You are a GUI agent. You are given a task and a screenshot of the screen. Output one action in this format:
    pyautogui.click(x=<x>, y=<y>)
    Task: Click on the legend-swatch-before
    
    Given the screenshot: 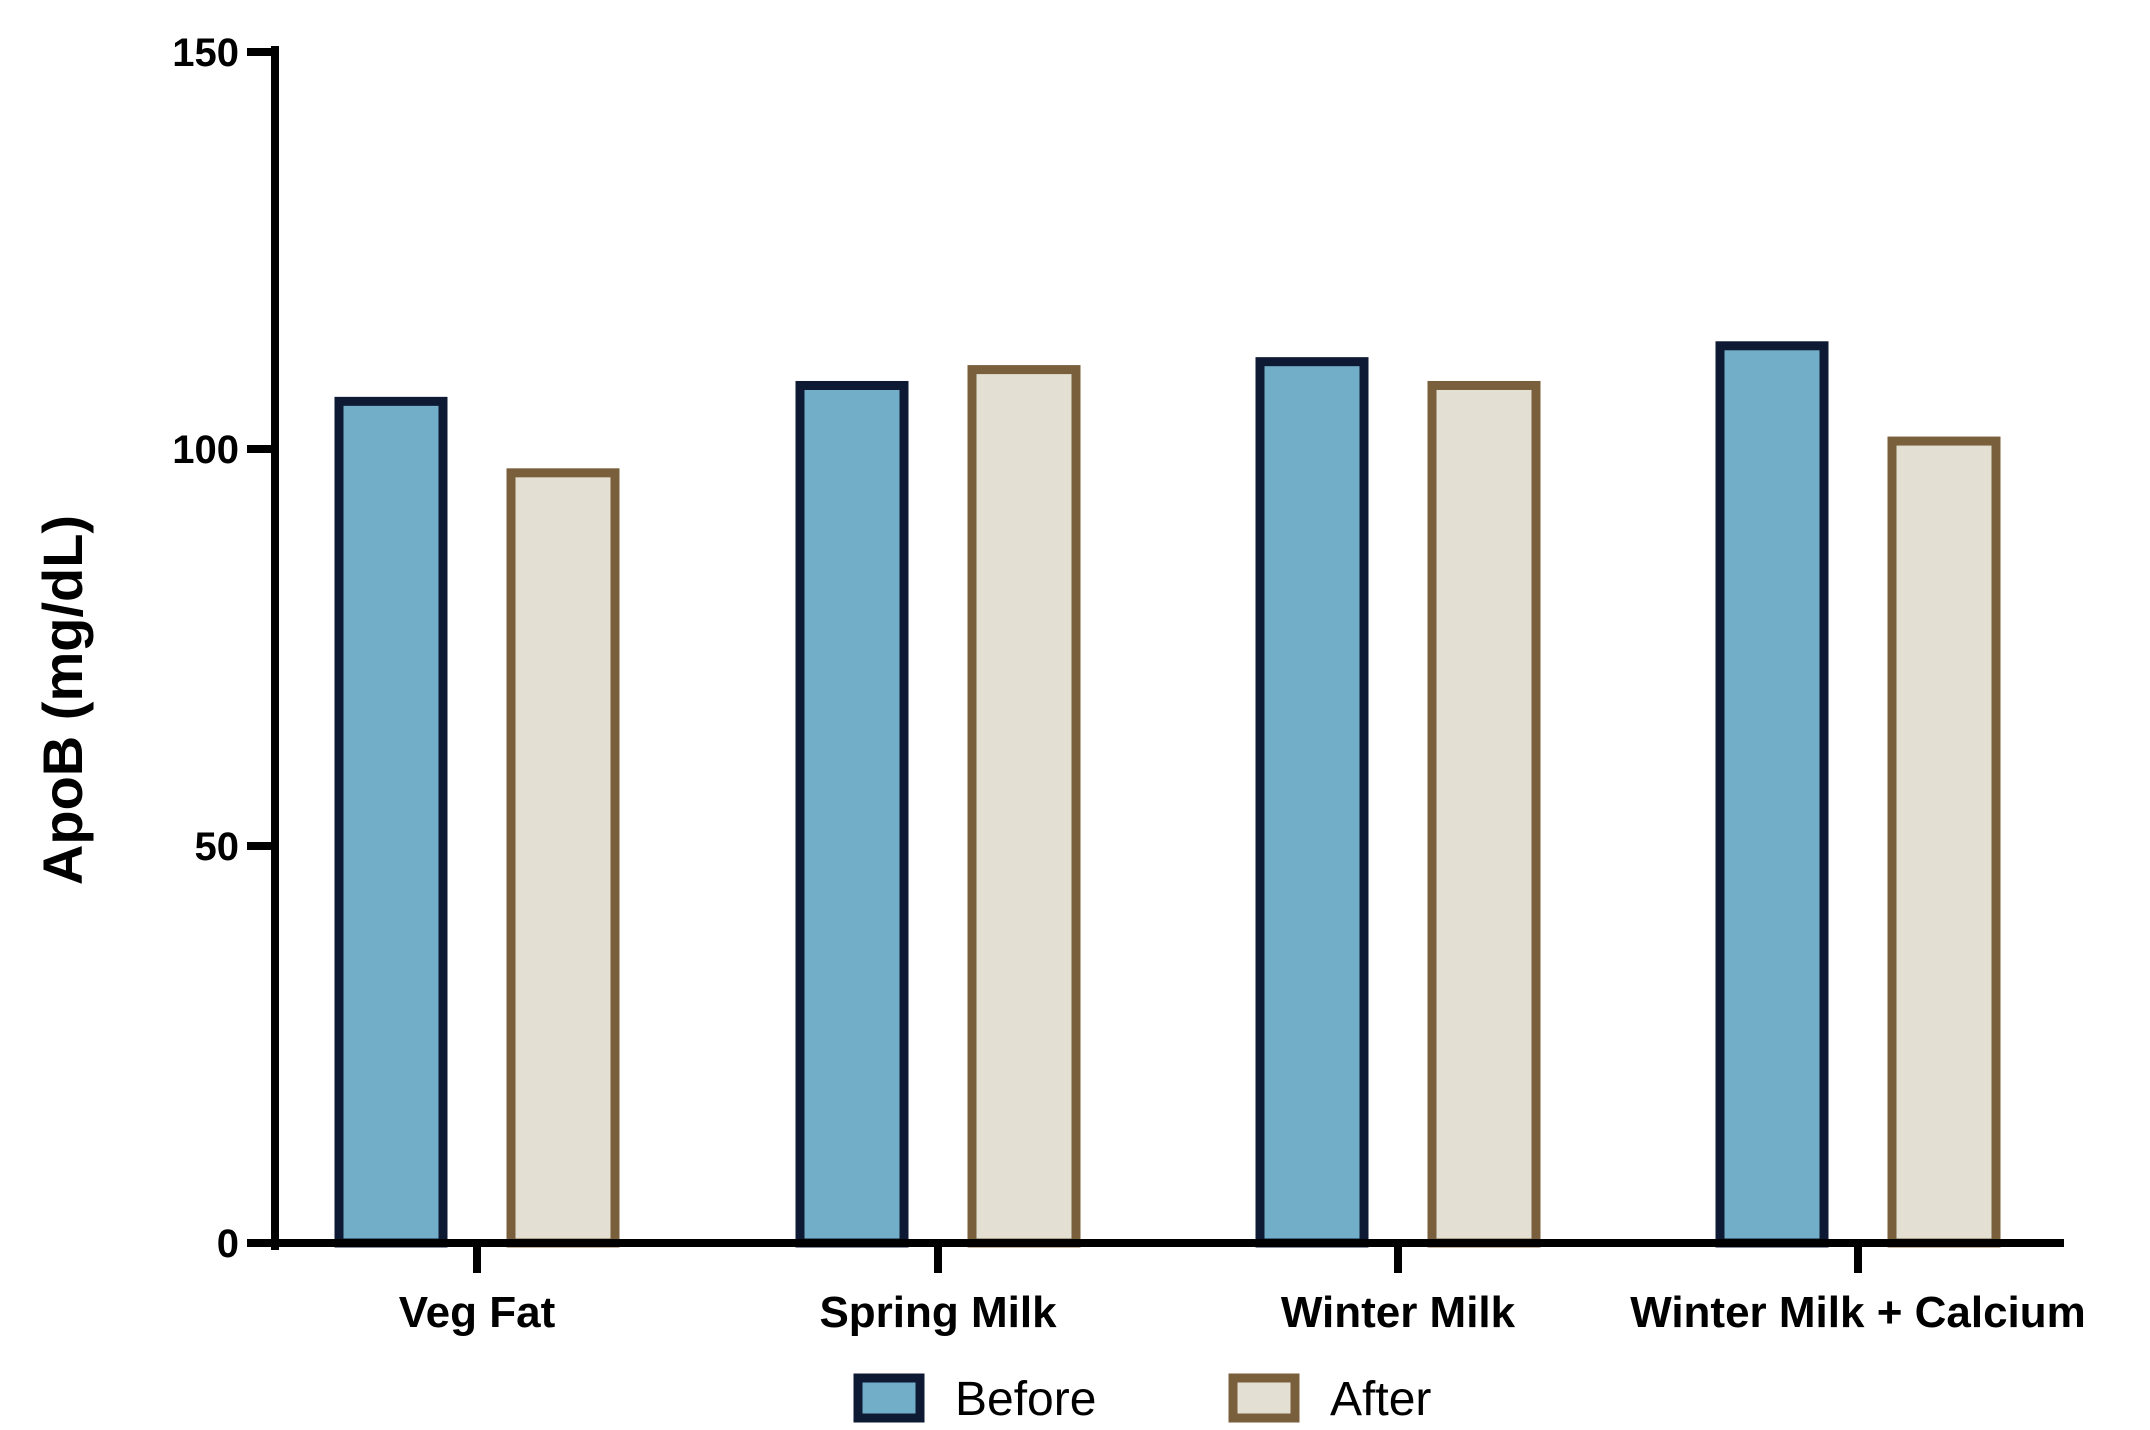 What is the action you would take?
    pyautogui.click(x=889, y=1398)
    